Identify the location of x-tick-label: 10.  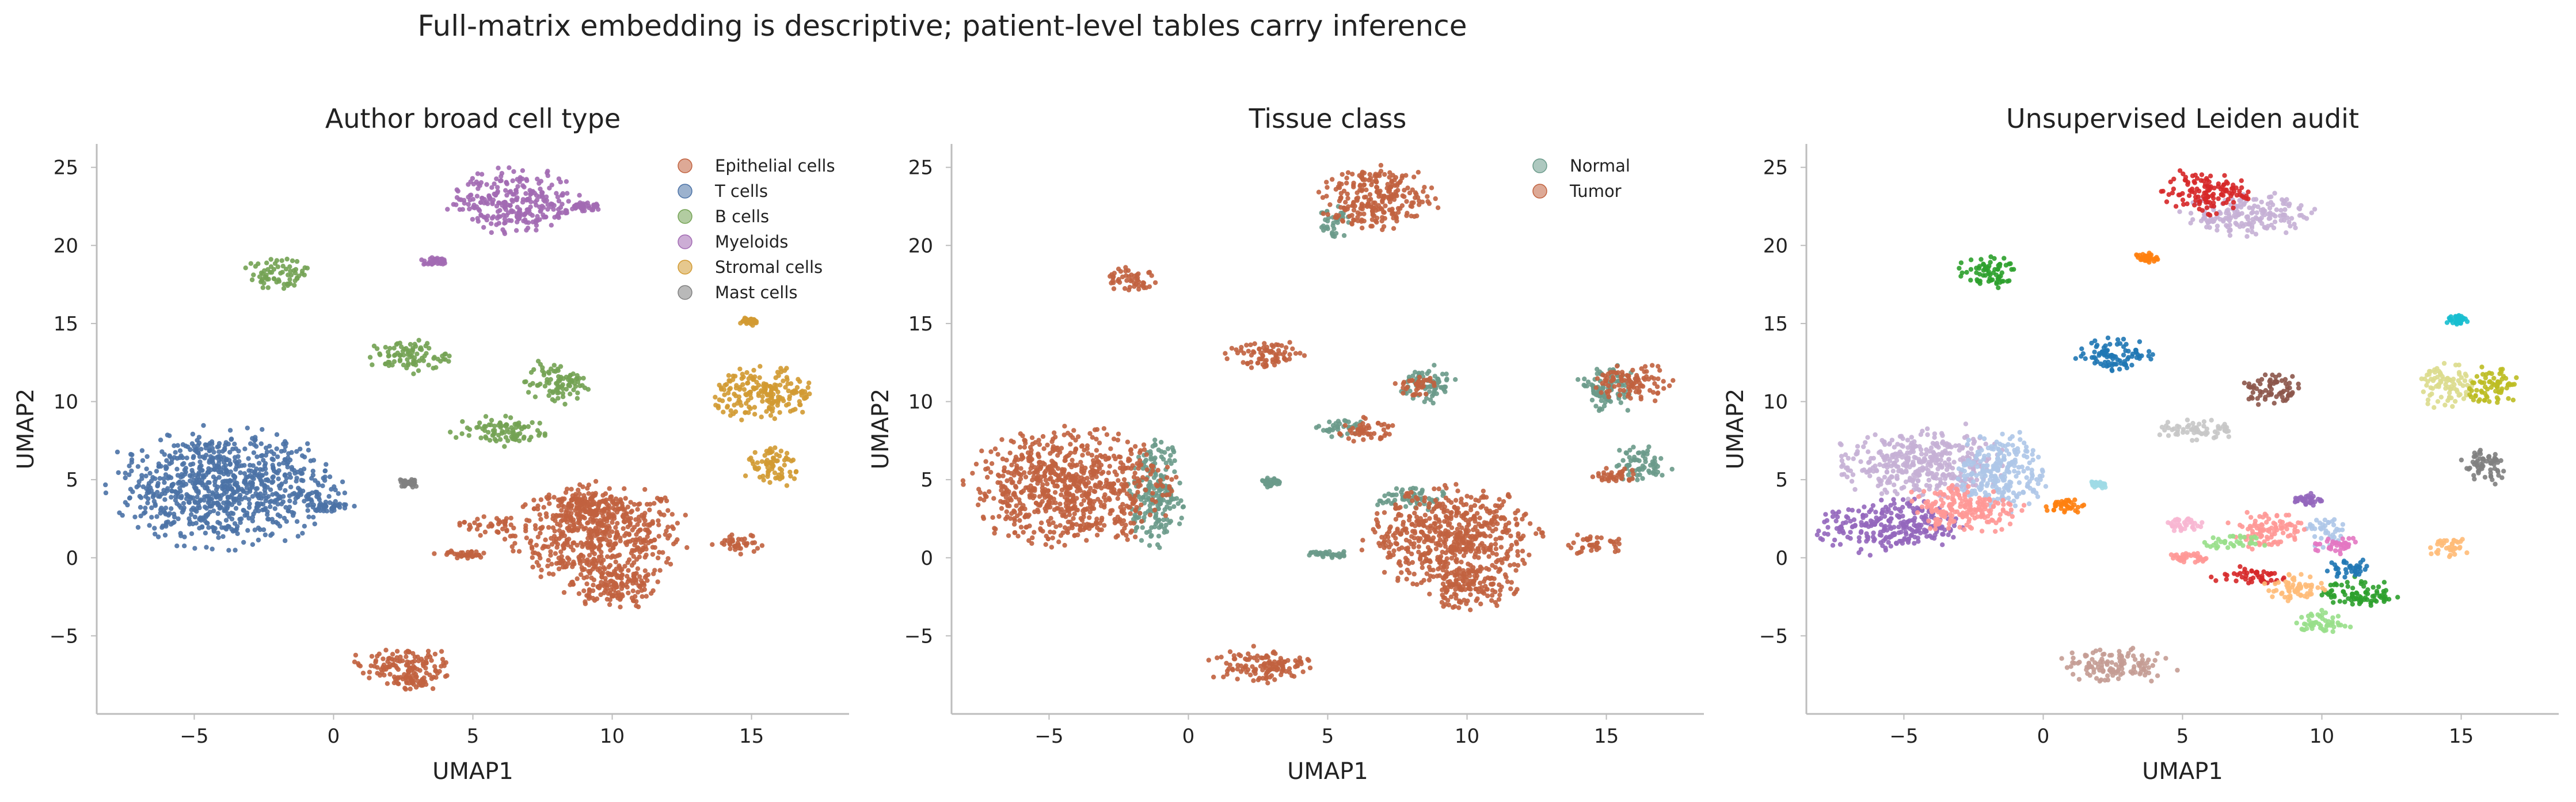
(613, 736).